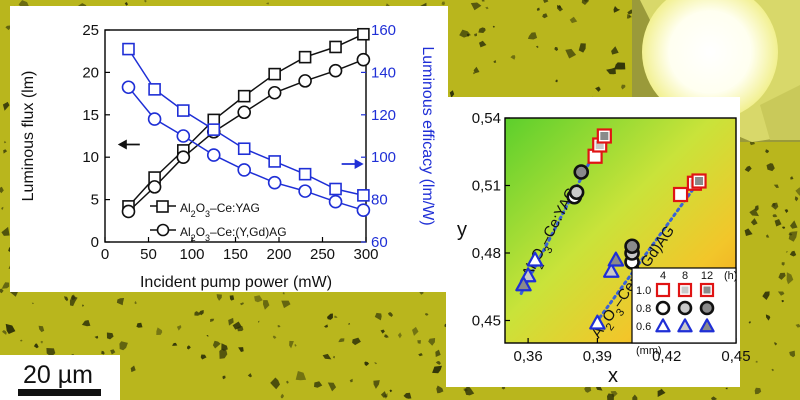 The image size is (800, 400). What do you see at coordinates (28, 136) in the screenshot?
I see `flux-chart-y-label: Luminous flux (lm)` at bounding box center [28, 136].